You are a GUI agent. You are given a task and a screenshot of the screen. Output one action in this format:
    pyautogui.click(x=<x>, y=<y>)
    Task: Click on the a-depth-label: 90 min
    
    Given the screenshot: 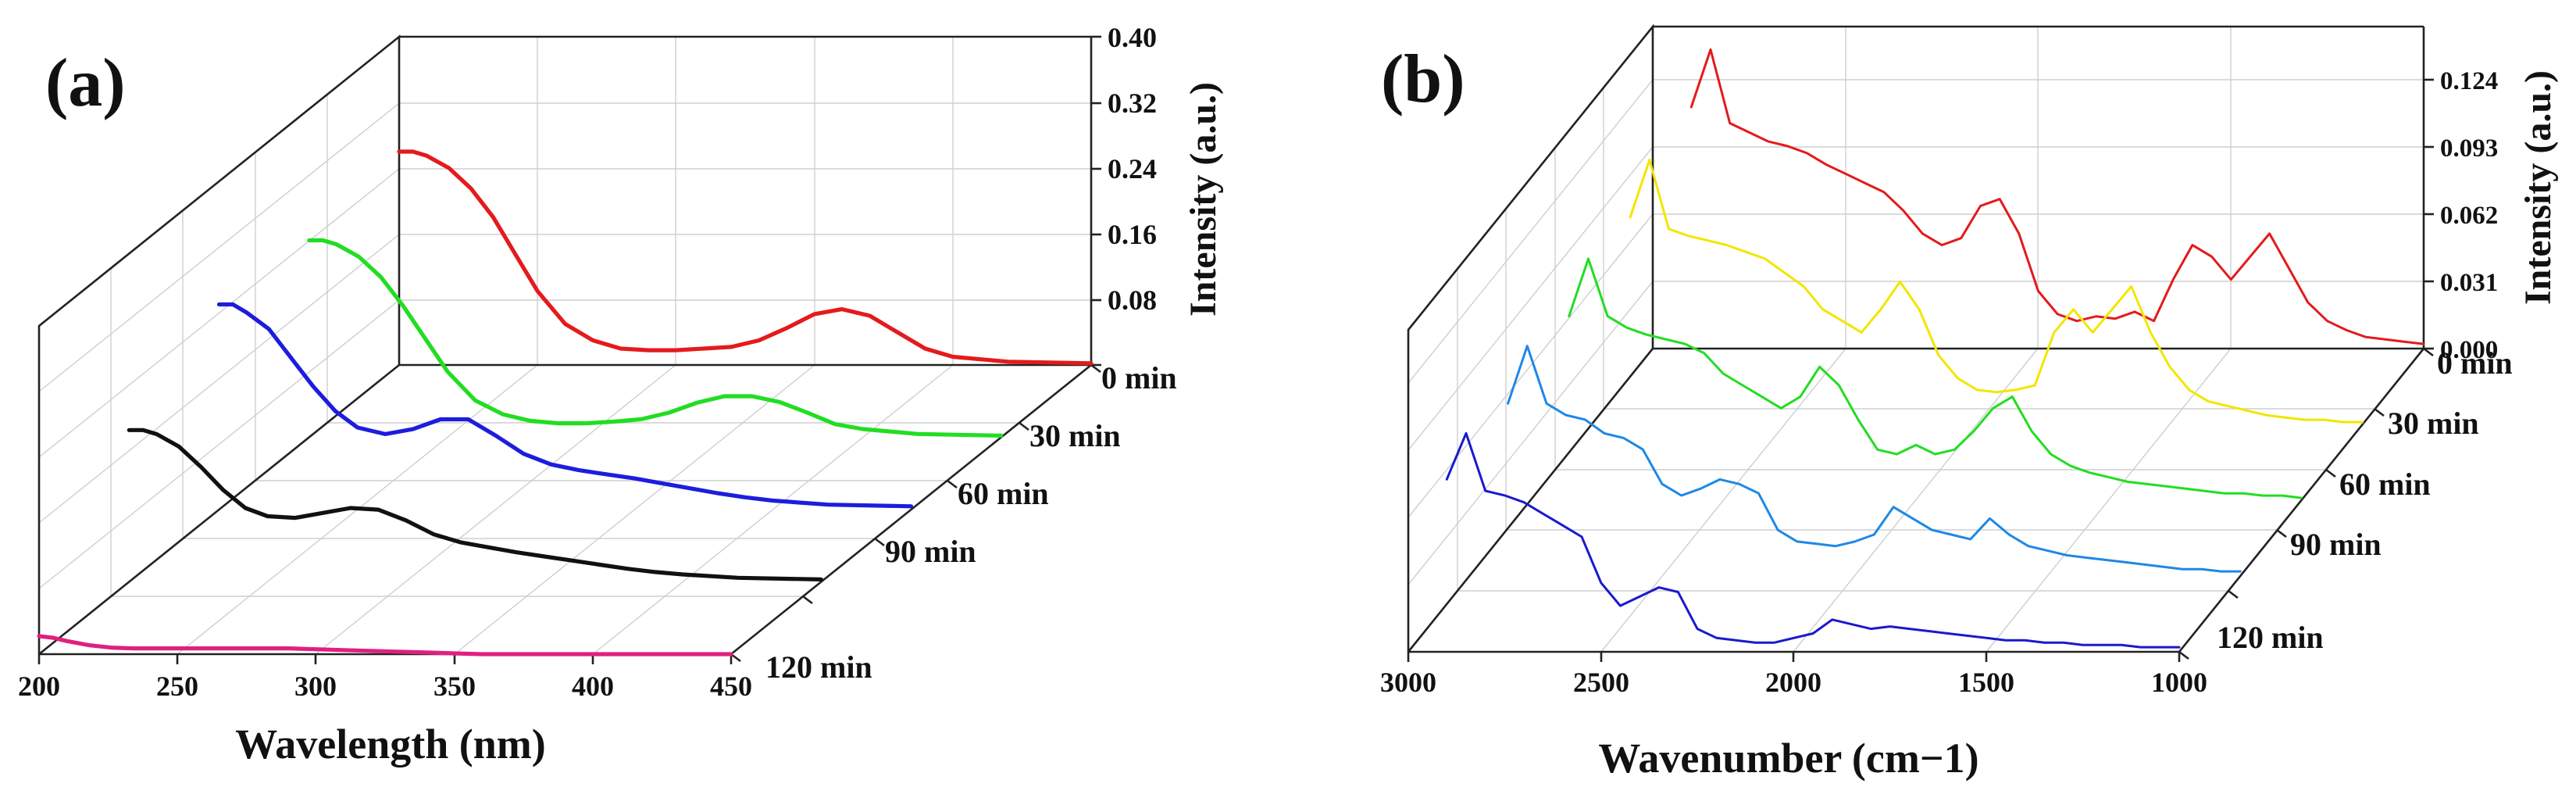 What is the action you would take?
    pyautogui.click(x=930, y=551)
    